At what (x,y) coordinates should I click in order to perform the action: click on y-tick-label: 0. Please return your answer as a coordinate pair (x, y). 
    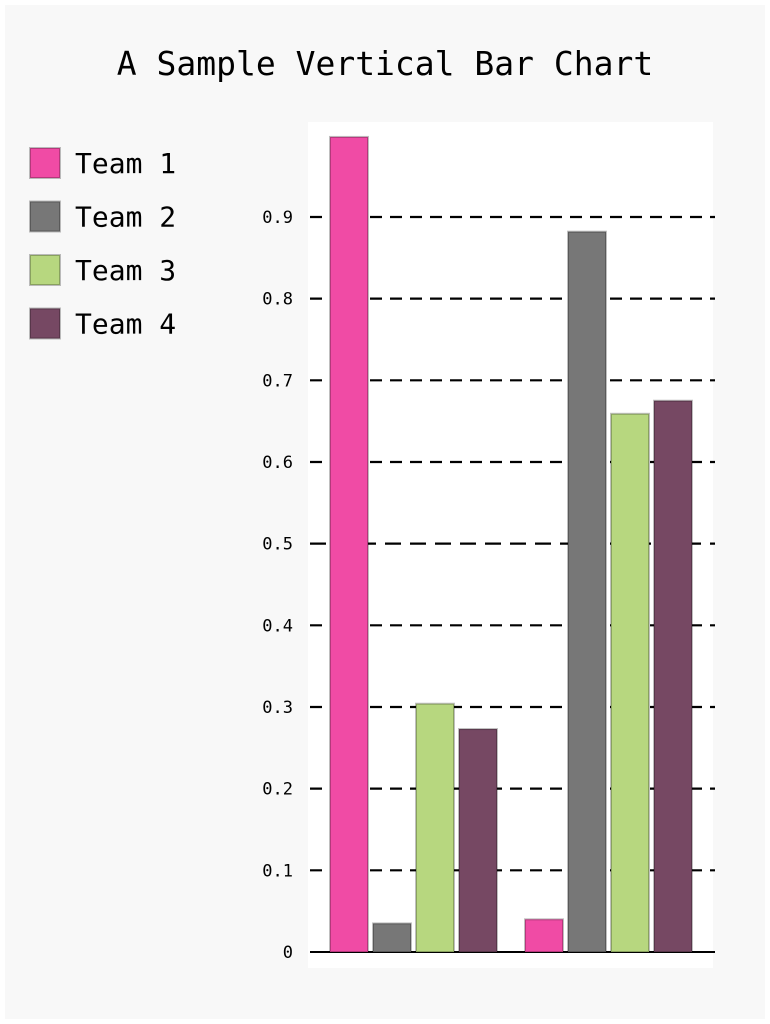
    Looking at the image, I should click on (288, 953).